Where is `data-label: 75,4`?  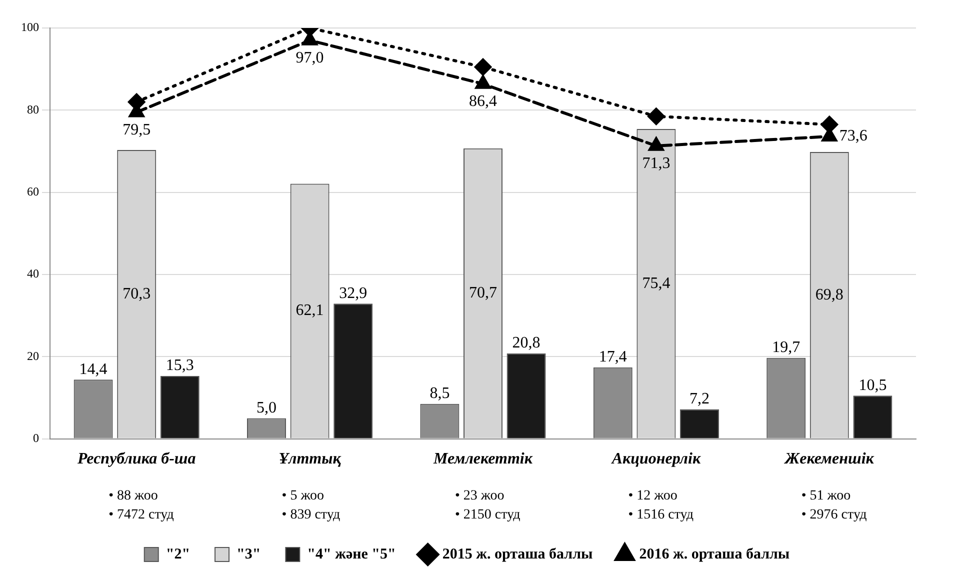 data-label: 75,4 is located at coordinates (656, 283).